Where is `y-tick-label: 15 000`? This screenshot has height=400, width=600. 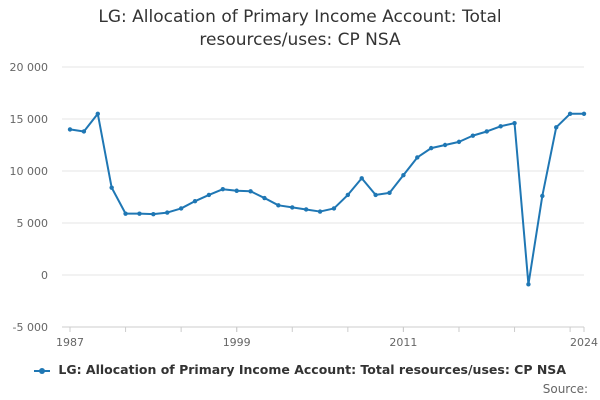
y-tick-label: 15 000 is located at coordinates (29, 119).